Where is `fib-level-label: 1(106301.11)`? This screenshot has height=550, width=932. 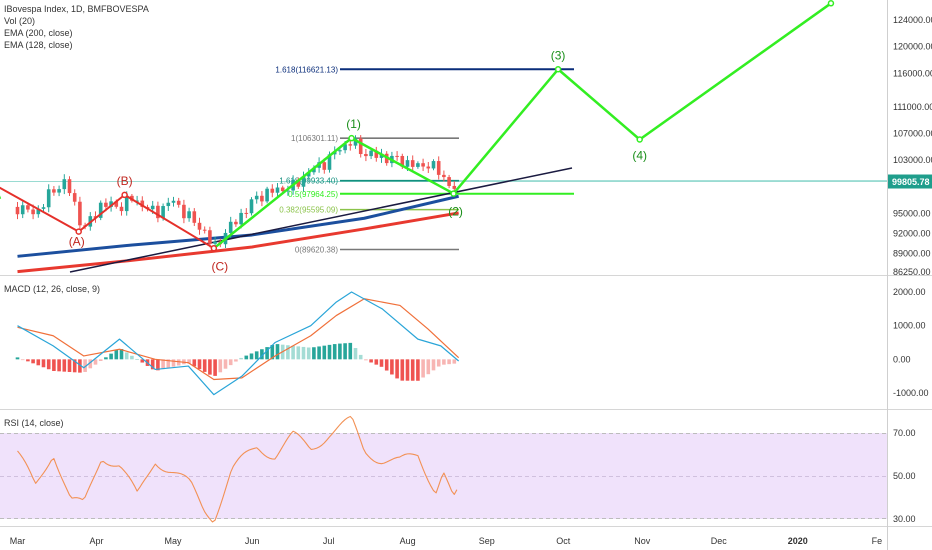 fib-level-label: 1(106301.11) is located at coordinates (314, 138).